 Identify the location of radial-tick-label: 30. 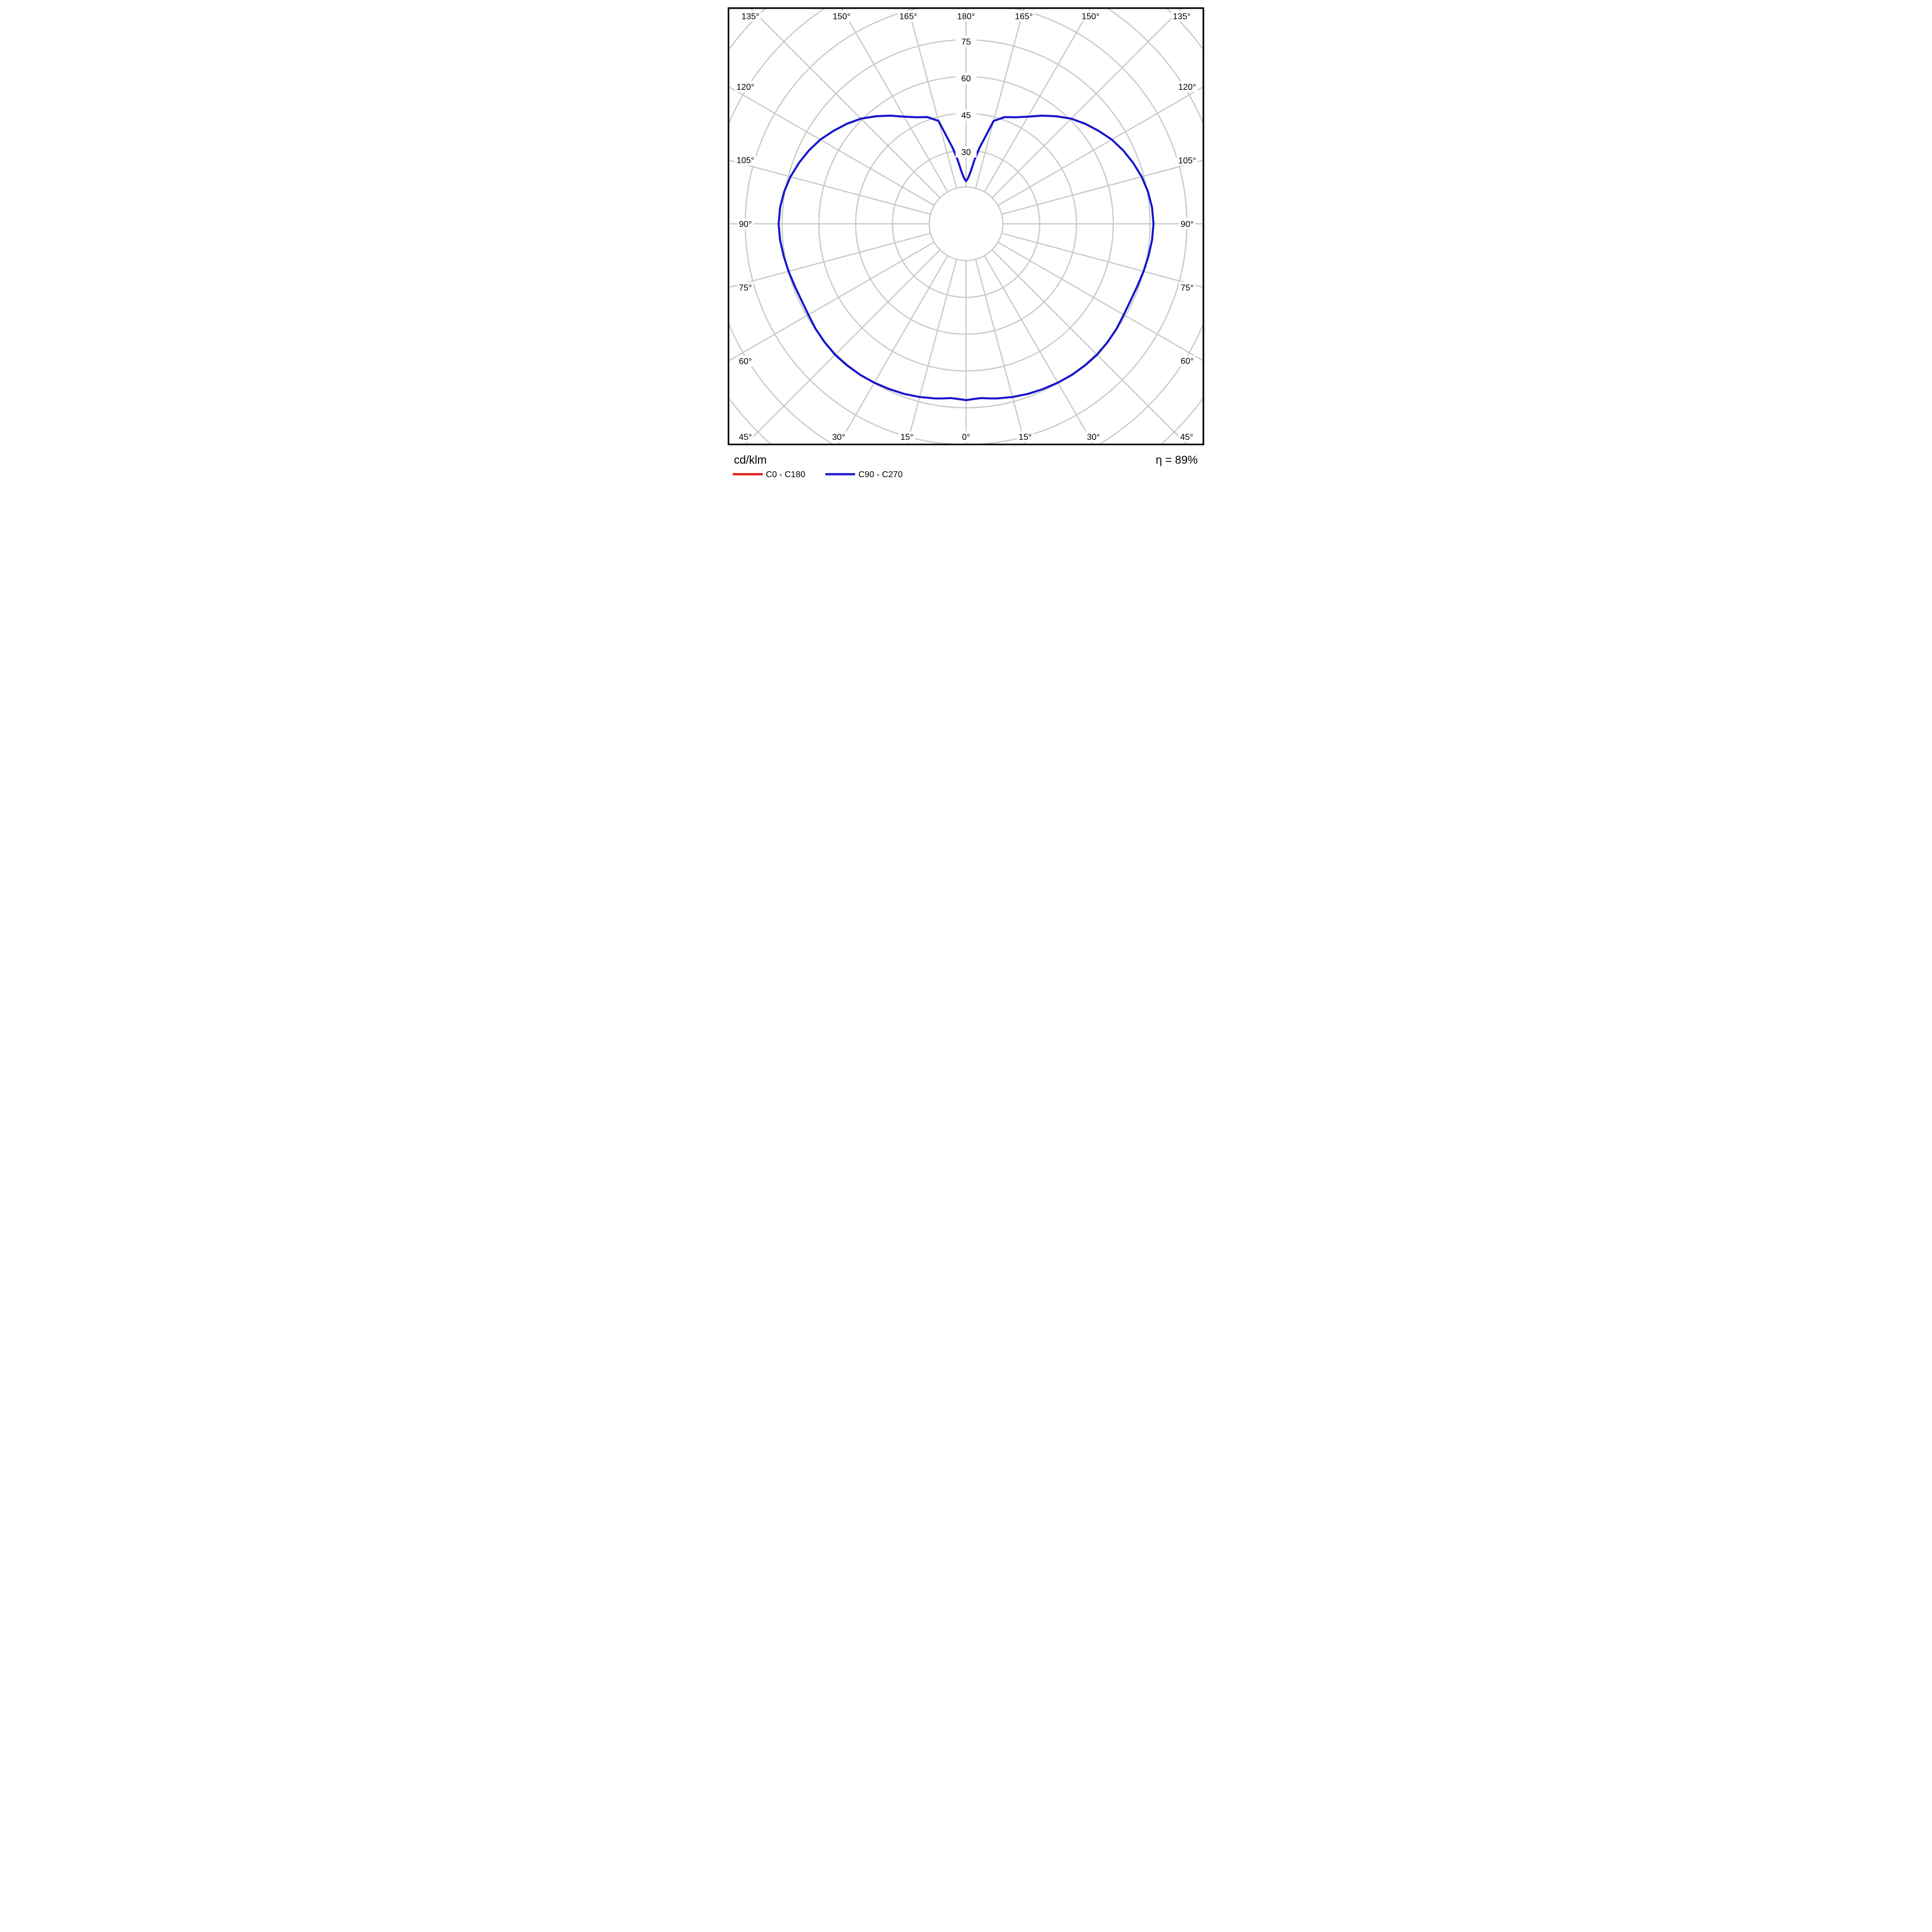
(966, 152).